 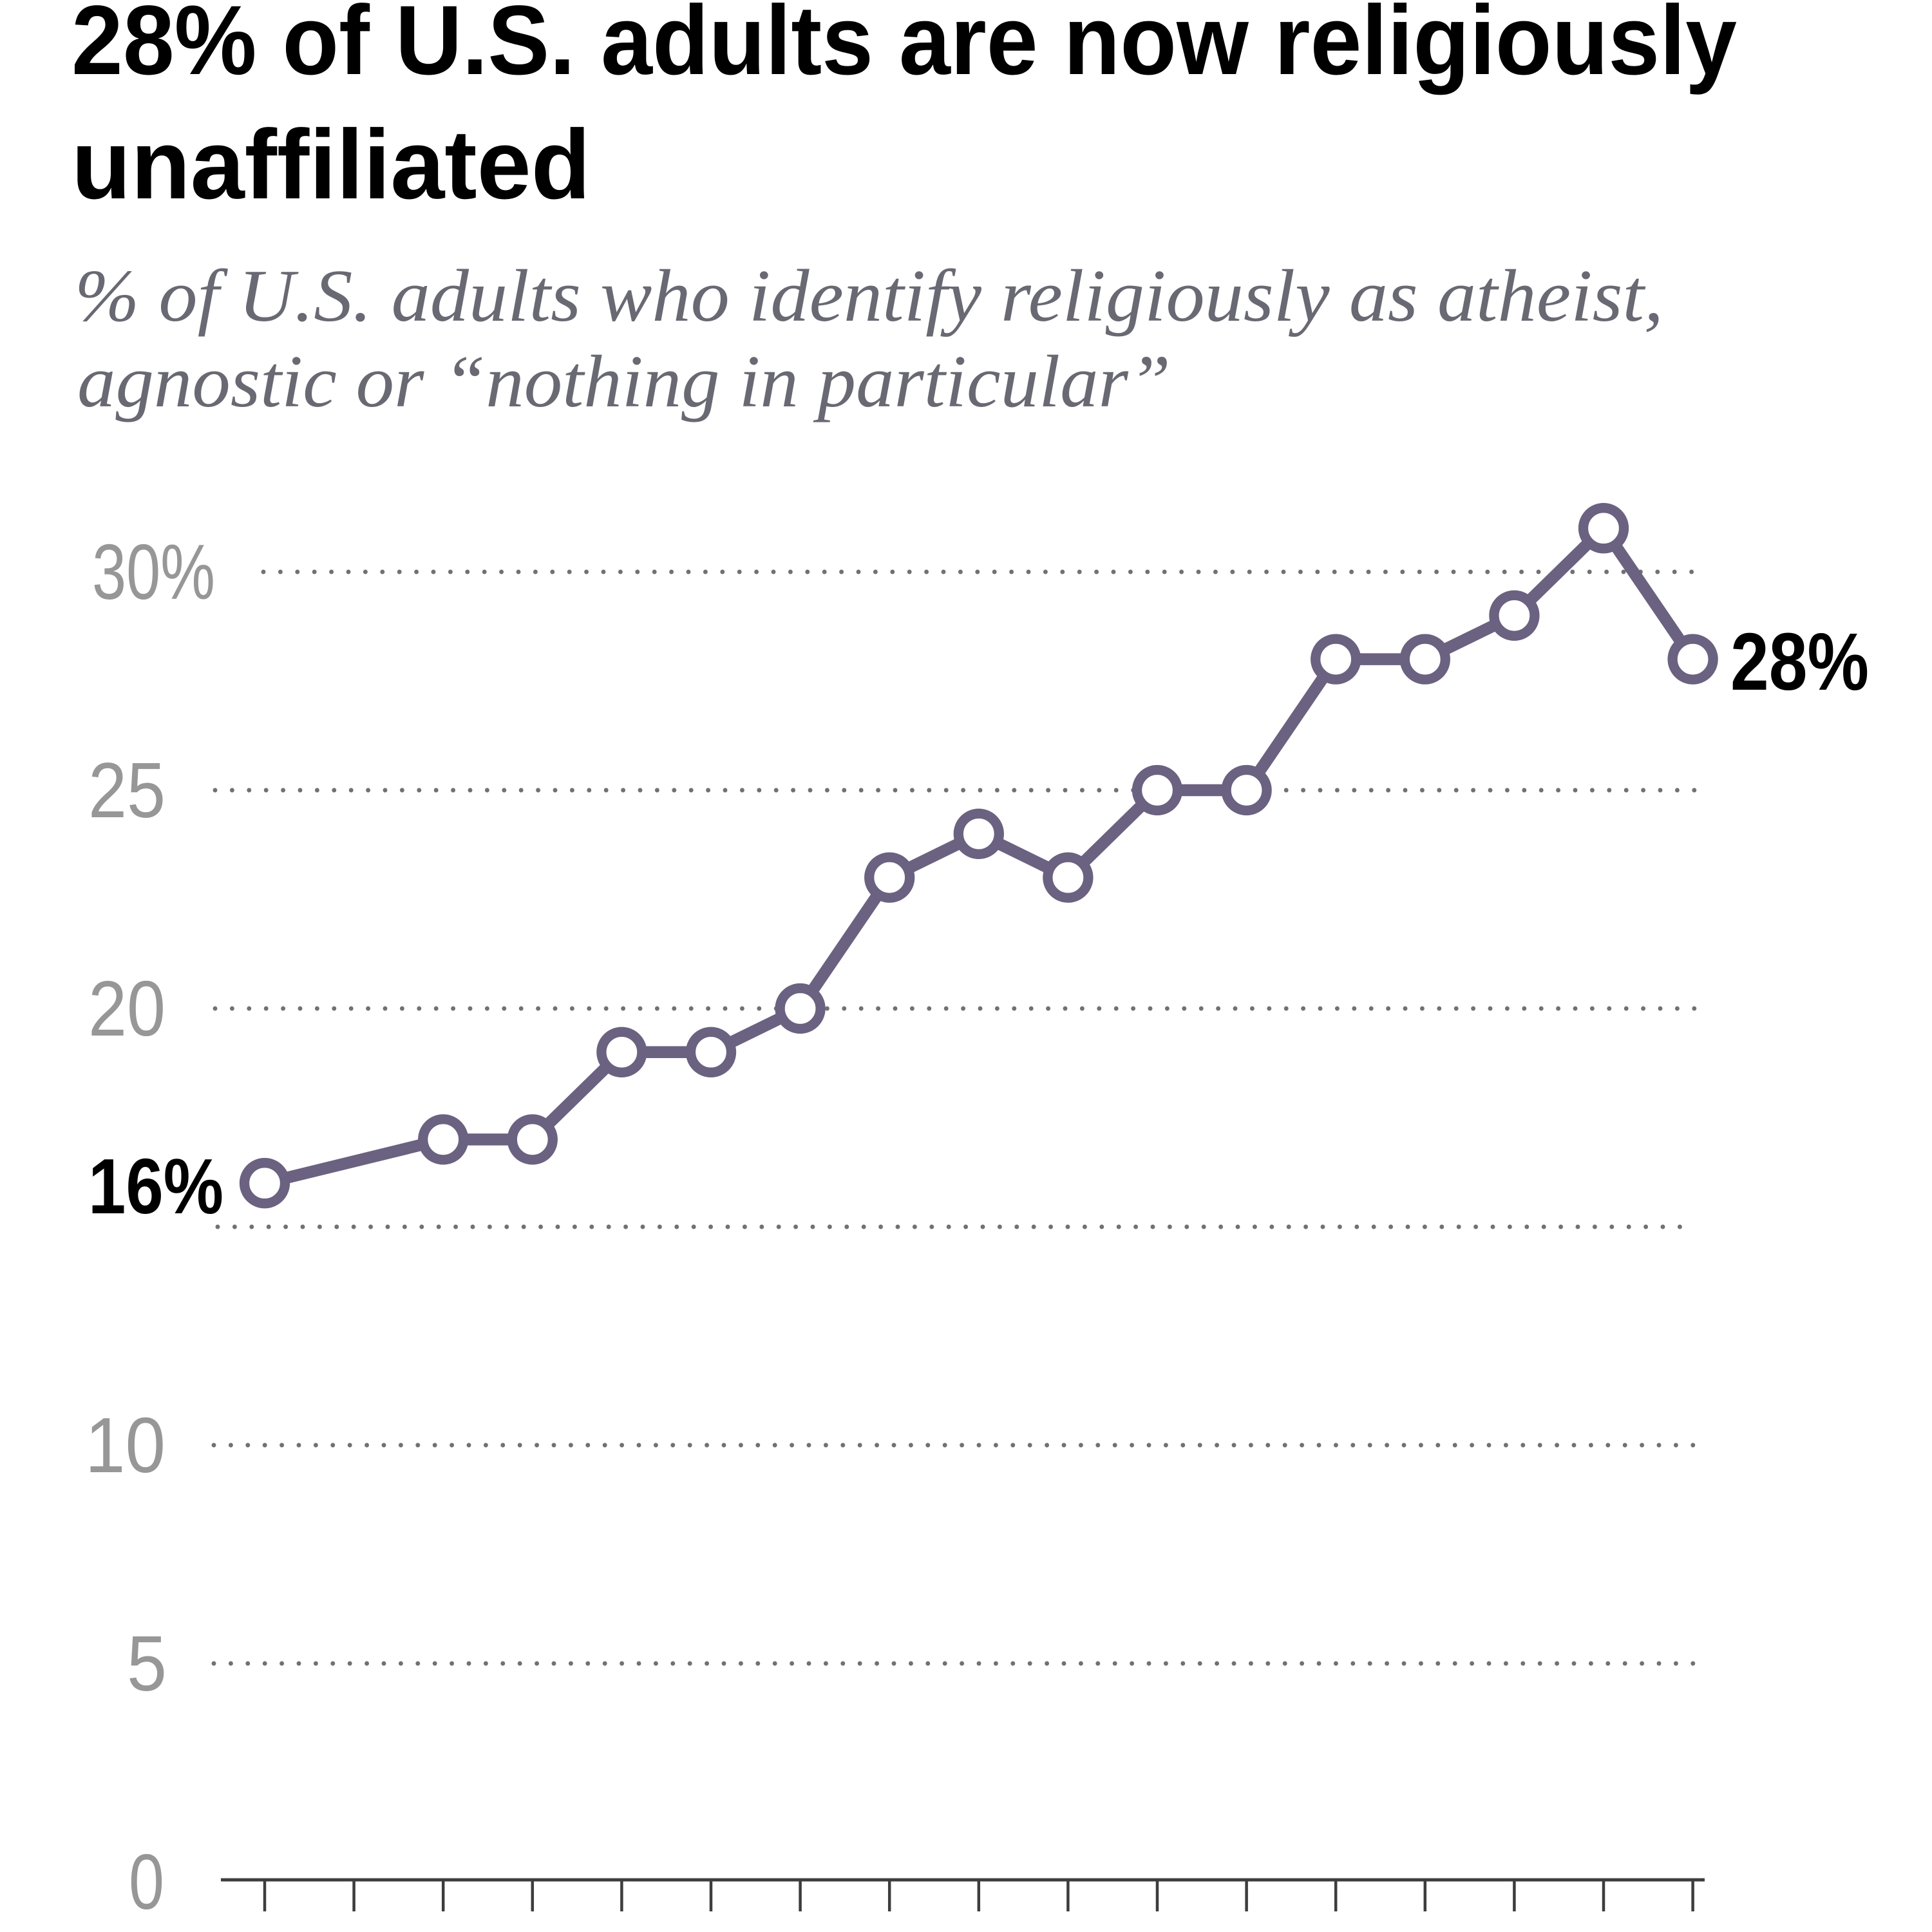 I want to click on svg-text: 5, so click(x=147, y=1663).